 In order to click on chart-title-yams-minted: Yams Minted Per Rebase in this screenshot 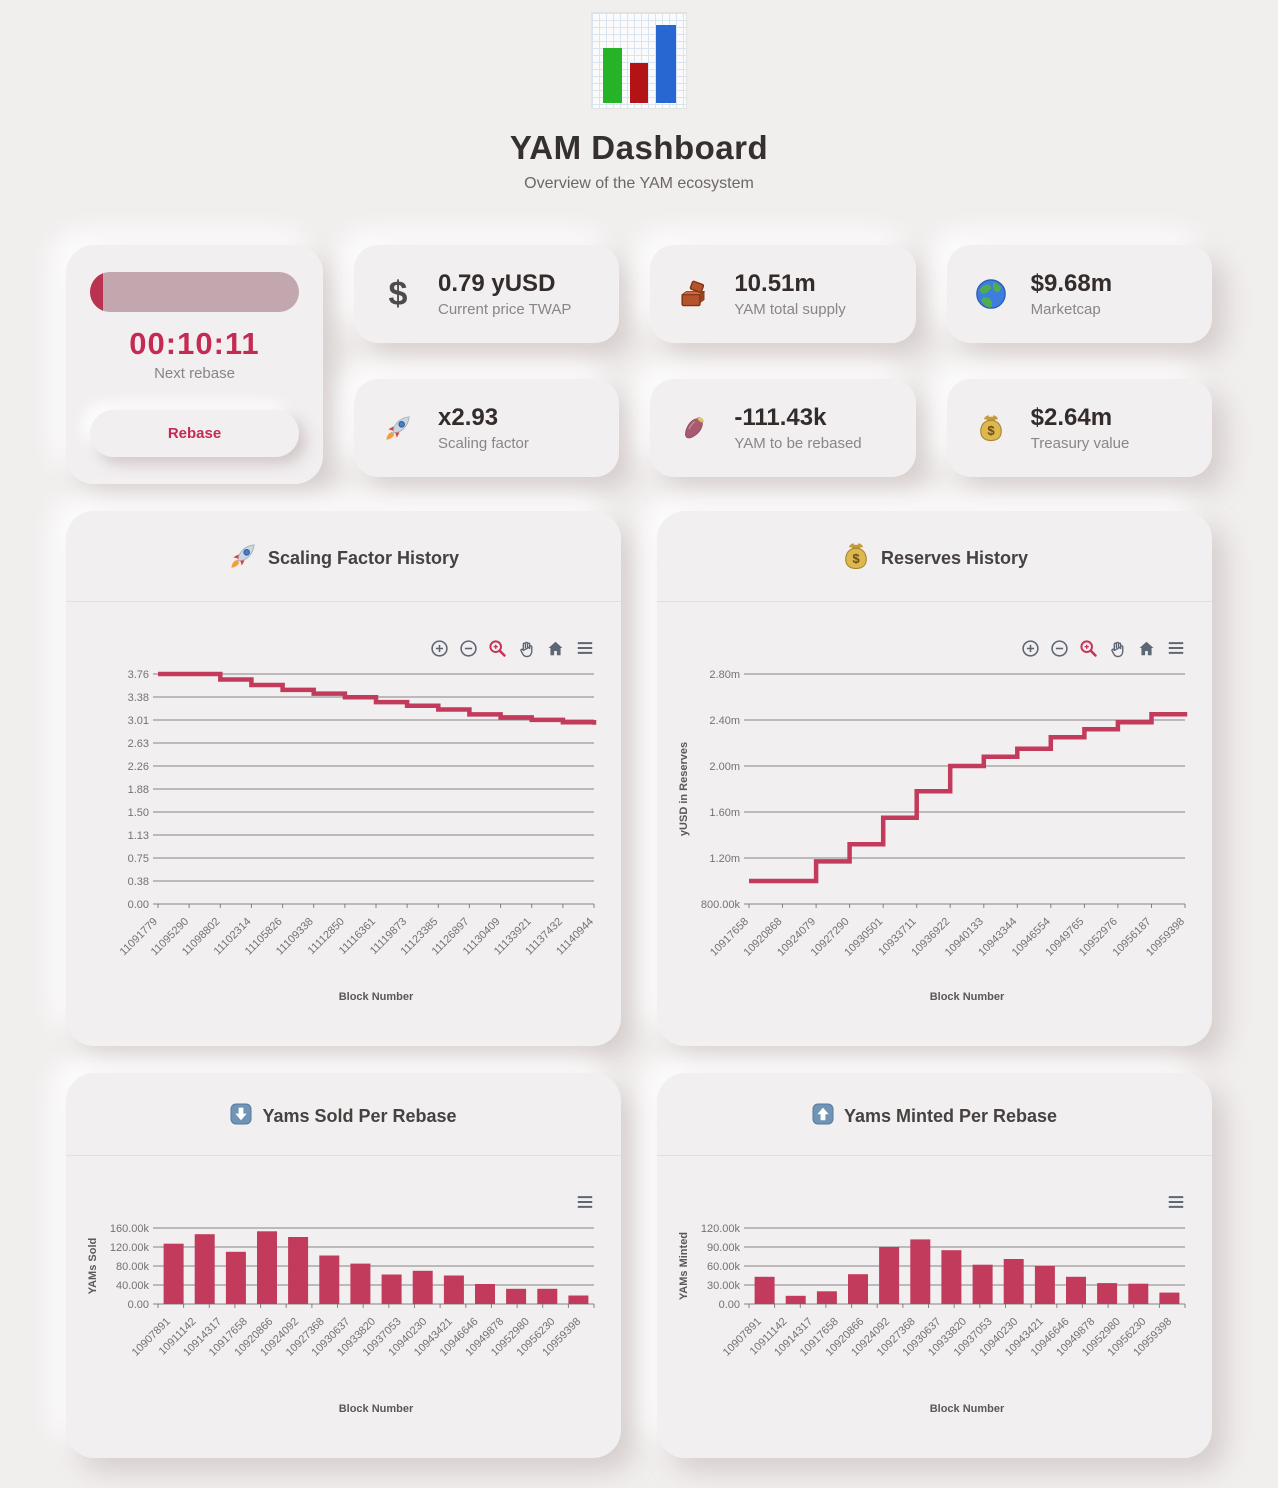, I will do `click(934, 1114)`.